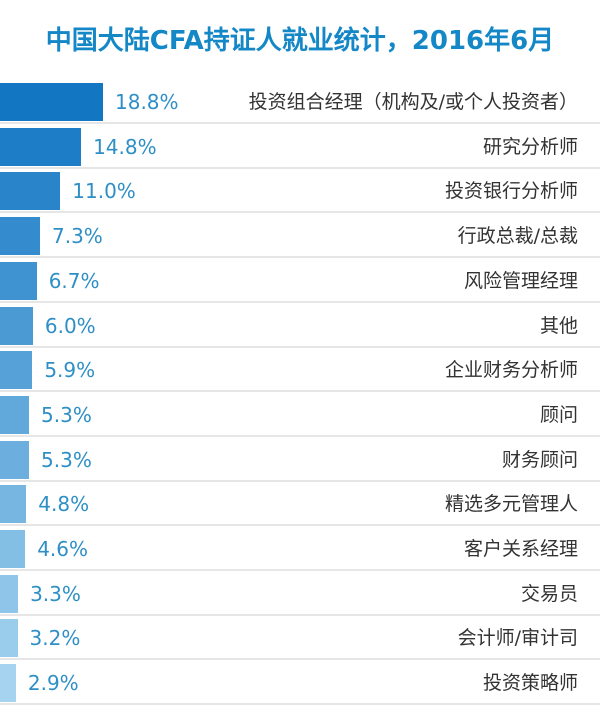 The height and width of the screenshot is (705, 600). What do you see at coordinates (300, 370) in the screenshot?
I see `bar-row: 5.9% 企业财务分析师` at bounding box center [300, 370].